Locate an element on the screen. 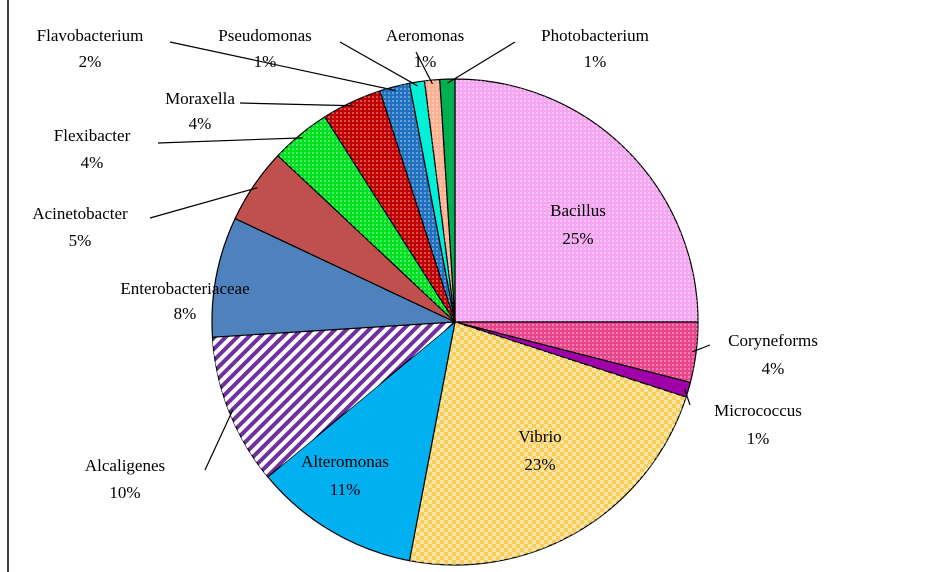  slice-label: Flavobacterium is located at coordinates (90, 35).